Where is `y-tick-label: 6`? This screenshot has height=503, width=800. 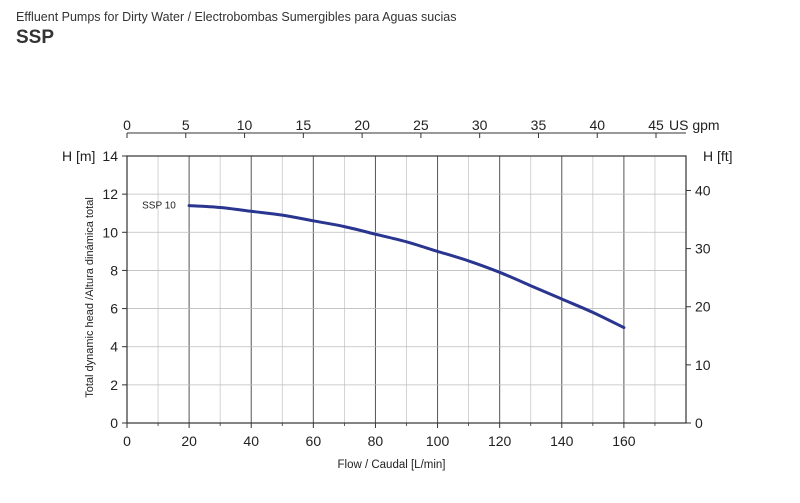 y-tick-label: 6 is located at coordinates (114, 309).